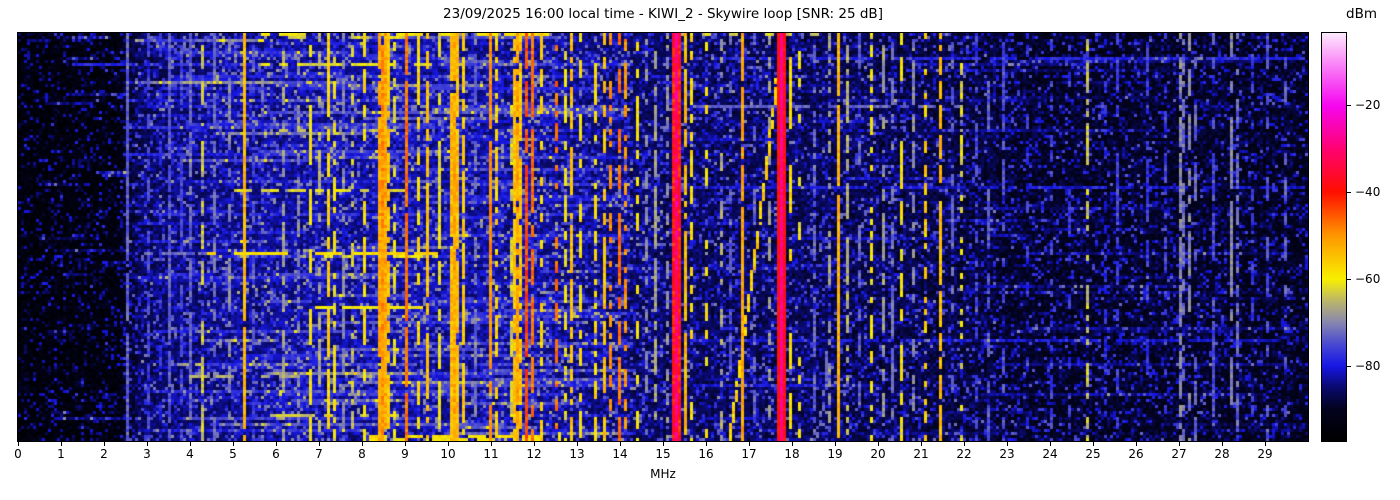 The image size is (1400, 500). I want to click on x-axis-tick-label: 18, so click(792, 454).